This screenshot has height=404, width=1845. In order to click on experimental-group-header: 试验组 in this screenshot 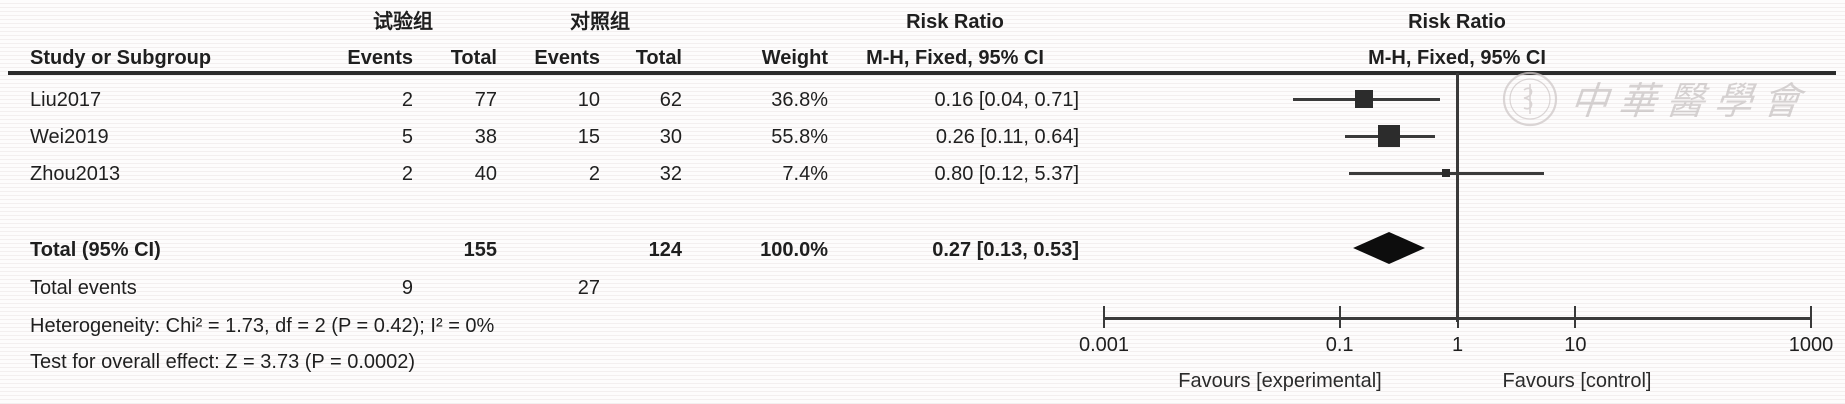, I will do `click(403, 22)`.